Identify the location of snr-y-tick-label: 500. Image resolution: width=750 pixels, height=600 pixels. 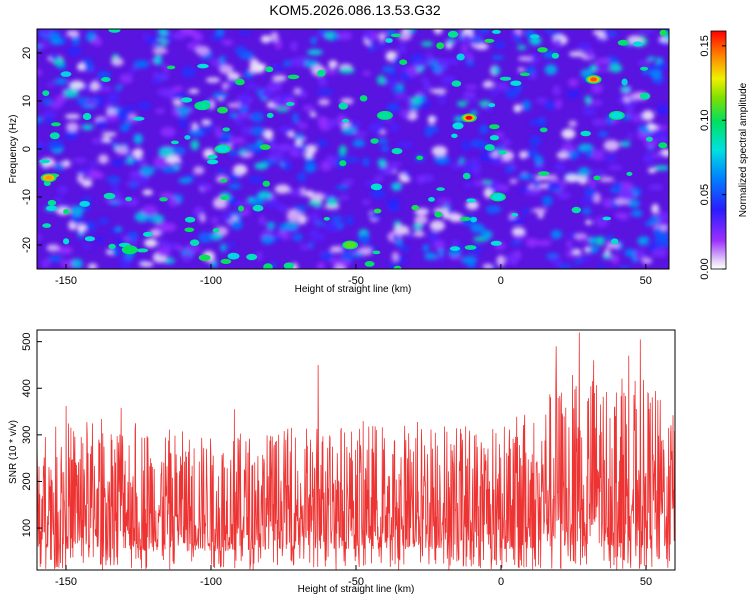
(27, 341).